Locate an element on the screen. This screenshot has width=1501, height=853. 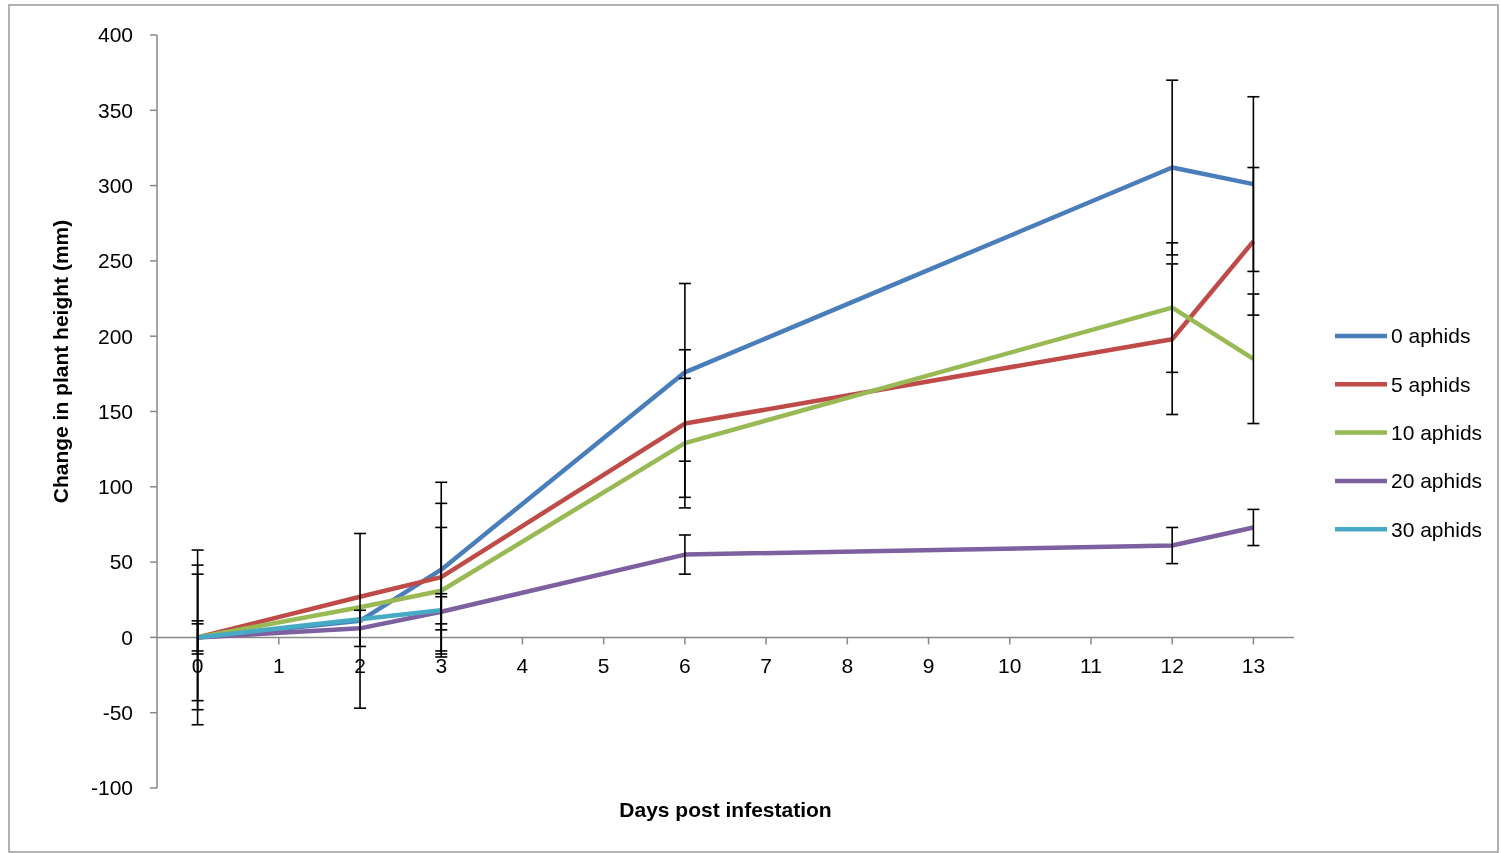
y-tick-label: 100 is located at coordinates (115, 487).